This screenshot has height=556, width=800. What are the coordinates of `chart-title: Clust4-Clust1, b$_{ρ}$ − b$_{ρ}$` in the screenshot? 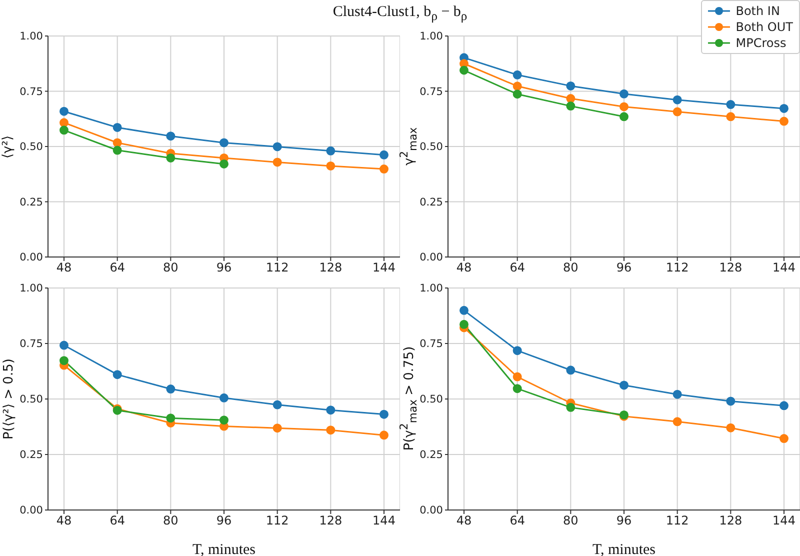 It's located at (400, 13).